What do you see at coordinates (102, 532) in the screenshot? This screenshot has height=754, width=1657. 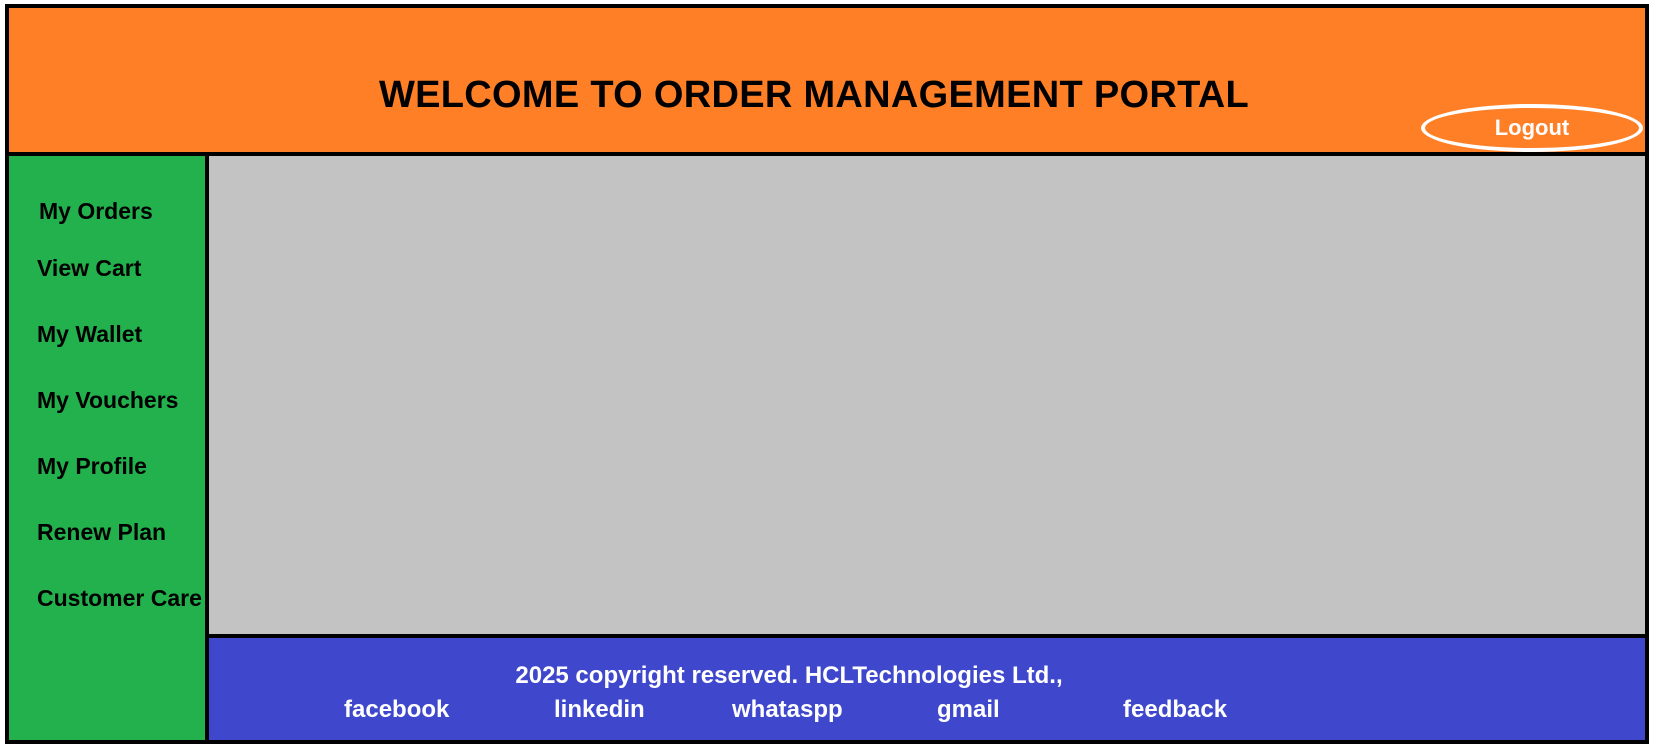 I see `sidebar-item-renew-plan: Renew Plan` at bounding box center [102, 532].